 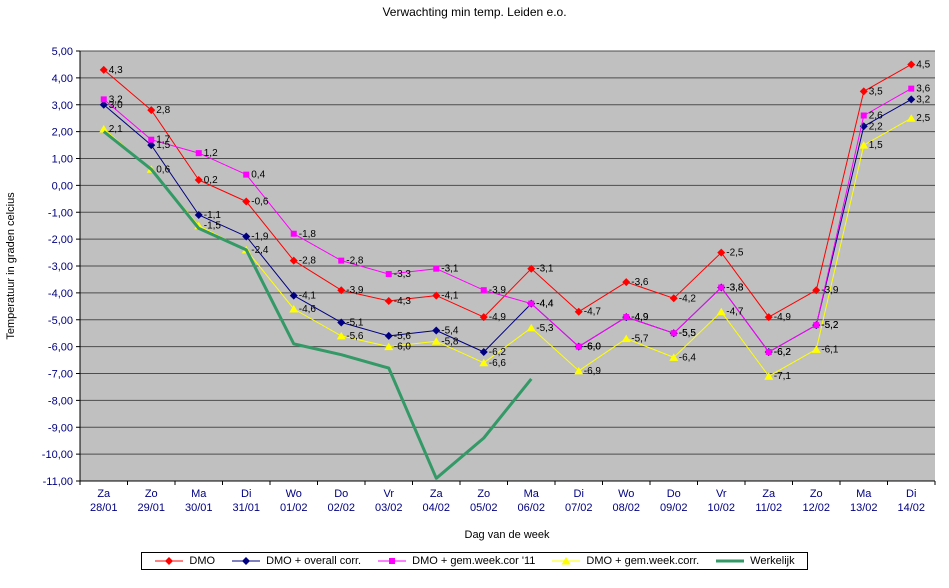 What do you see at coordinates (260, 202) in the screenshot?
I see `data-label: -0,6` at bounding box center [260, 202].